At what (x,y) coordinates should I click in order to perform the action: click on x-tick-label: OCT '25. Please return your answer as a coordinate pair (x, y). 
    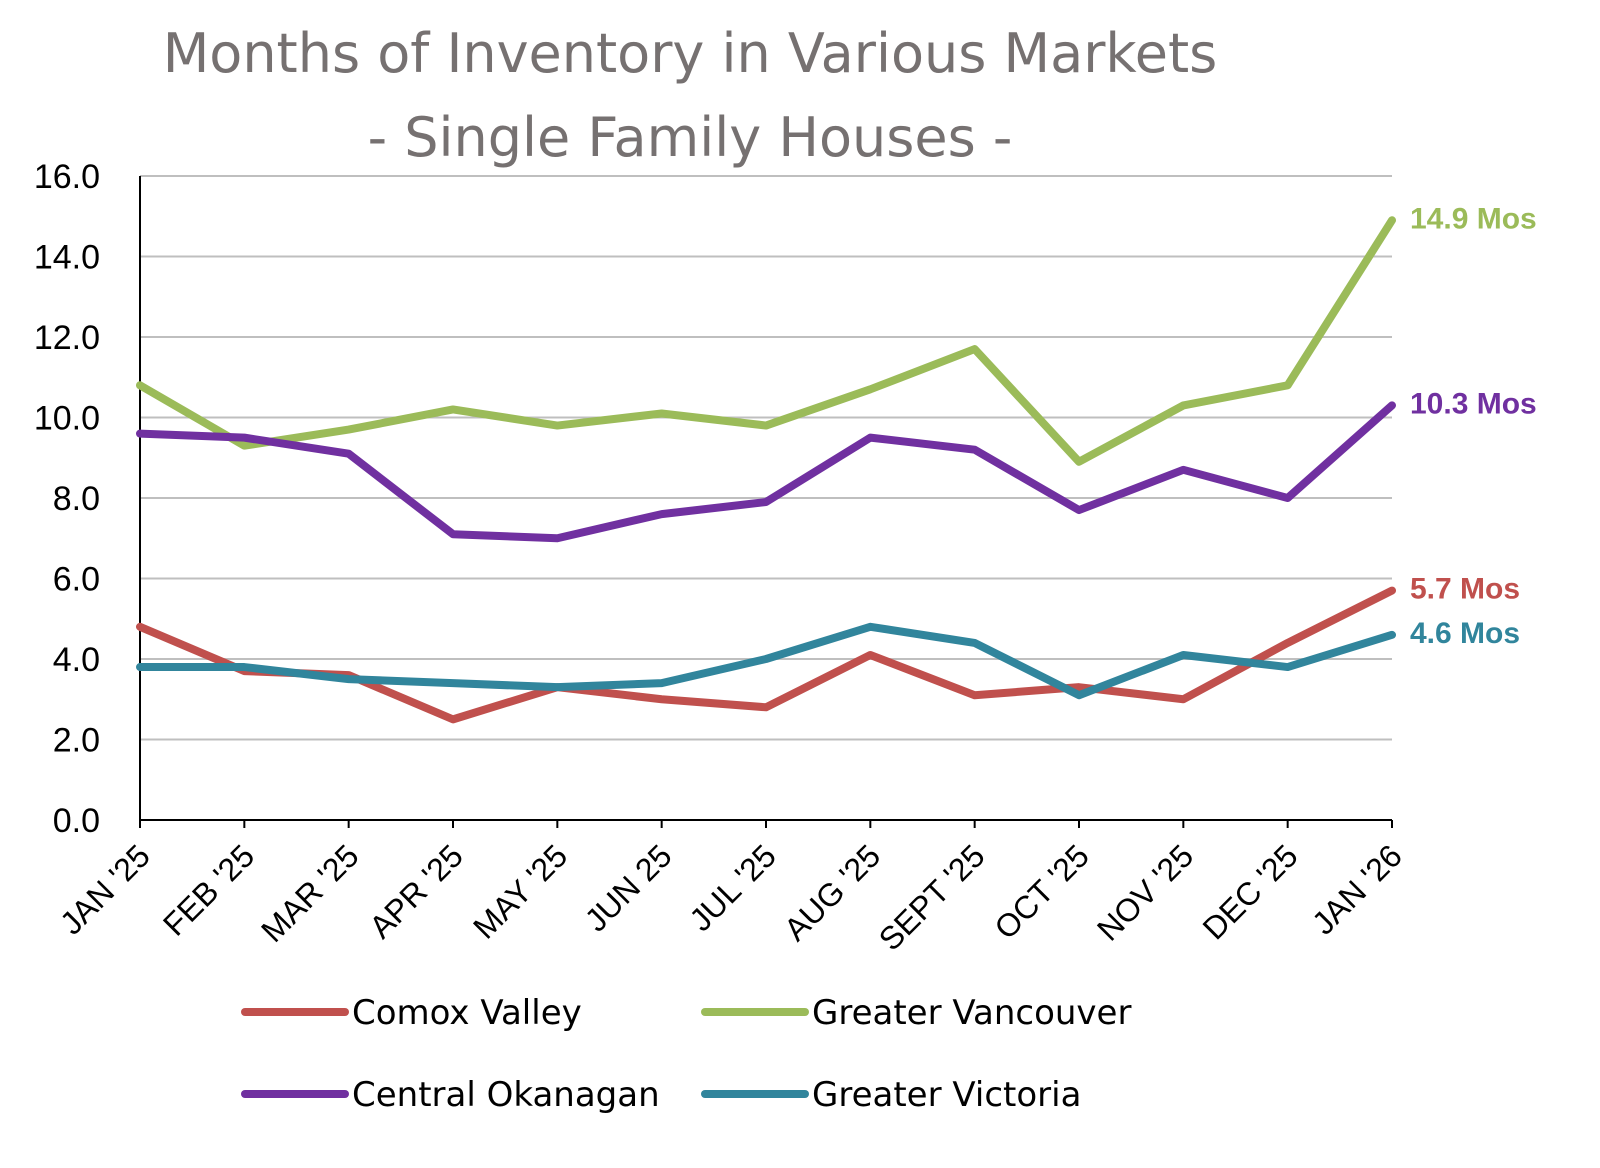
    Looking at the image, I should click on (1041, 891).